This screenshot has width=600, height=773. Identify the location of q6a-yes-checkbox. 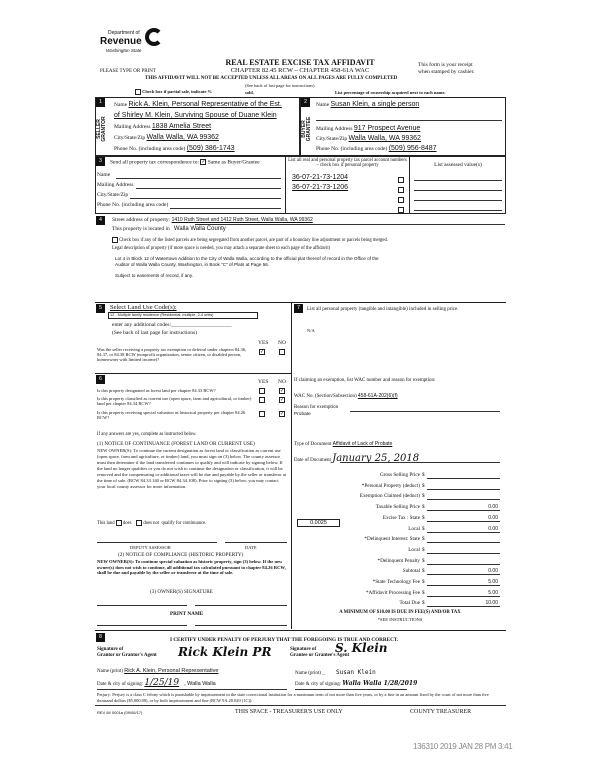
(262, 391).